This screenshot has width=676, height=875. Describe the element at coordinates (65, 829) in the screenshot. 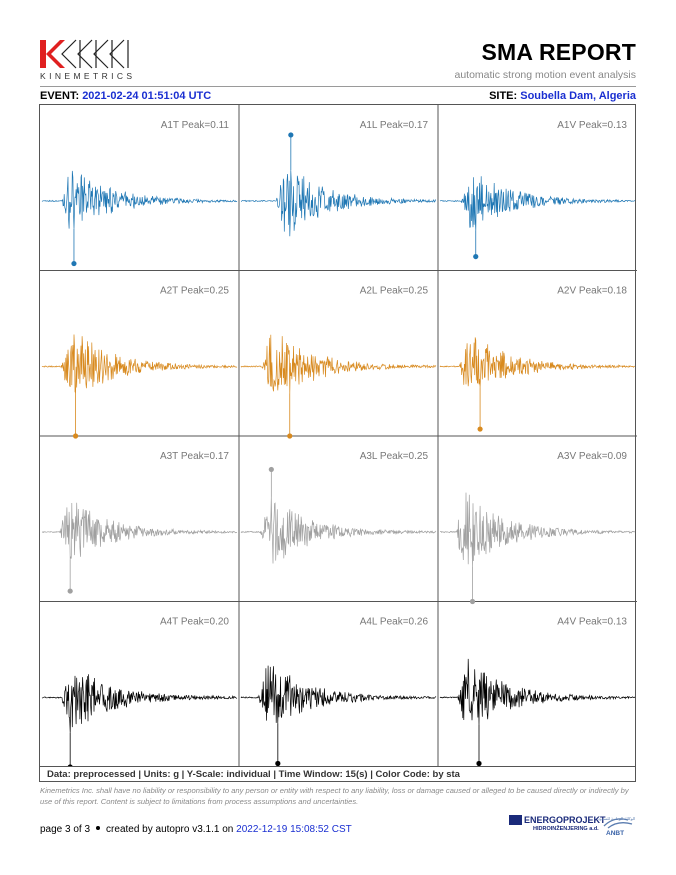

I see `page-number: page 3 of 3` at that location.